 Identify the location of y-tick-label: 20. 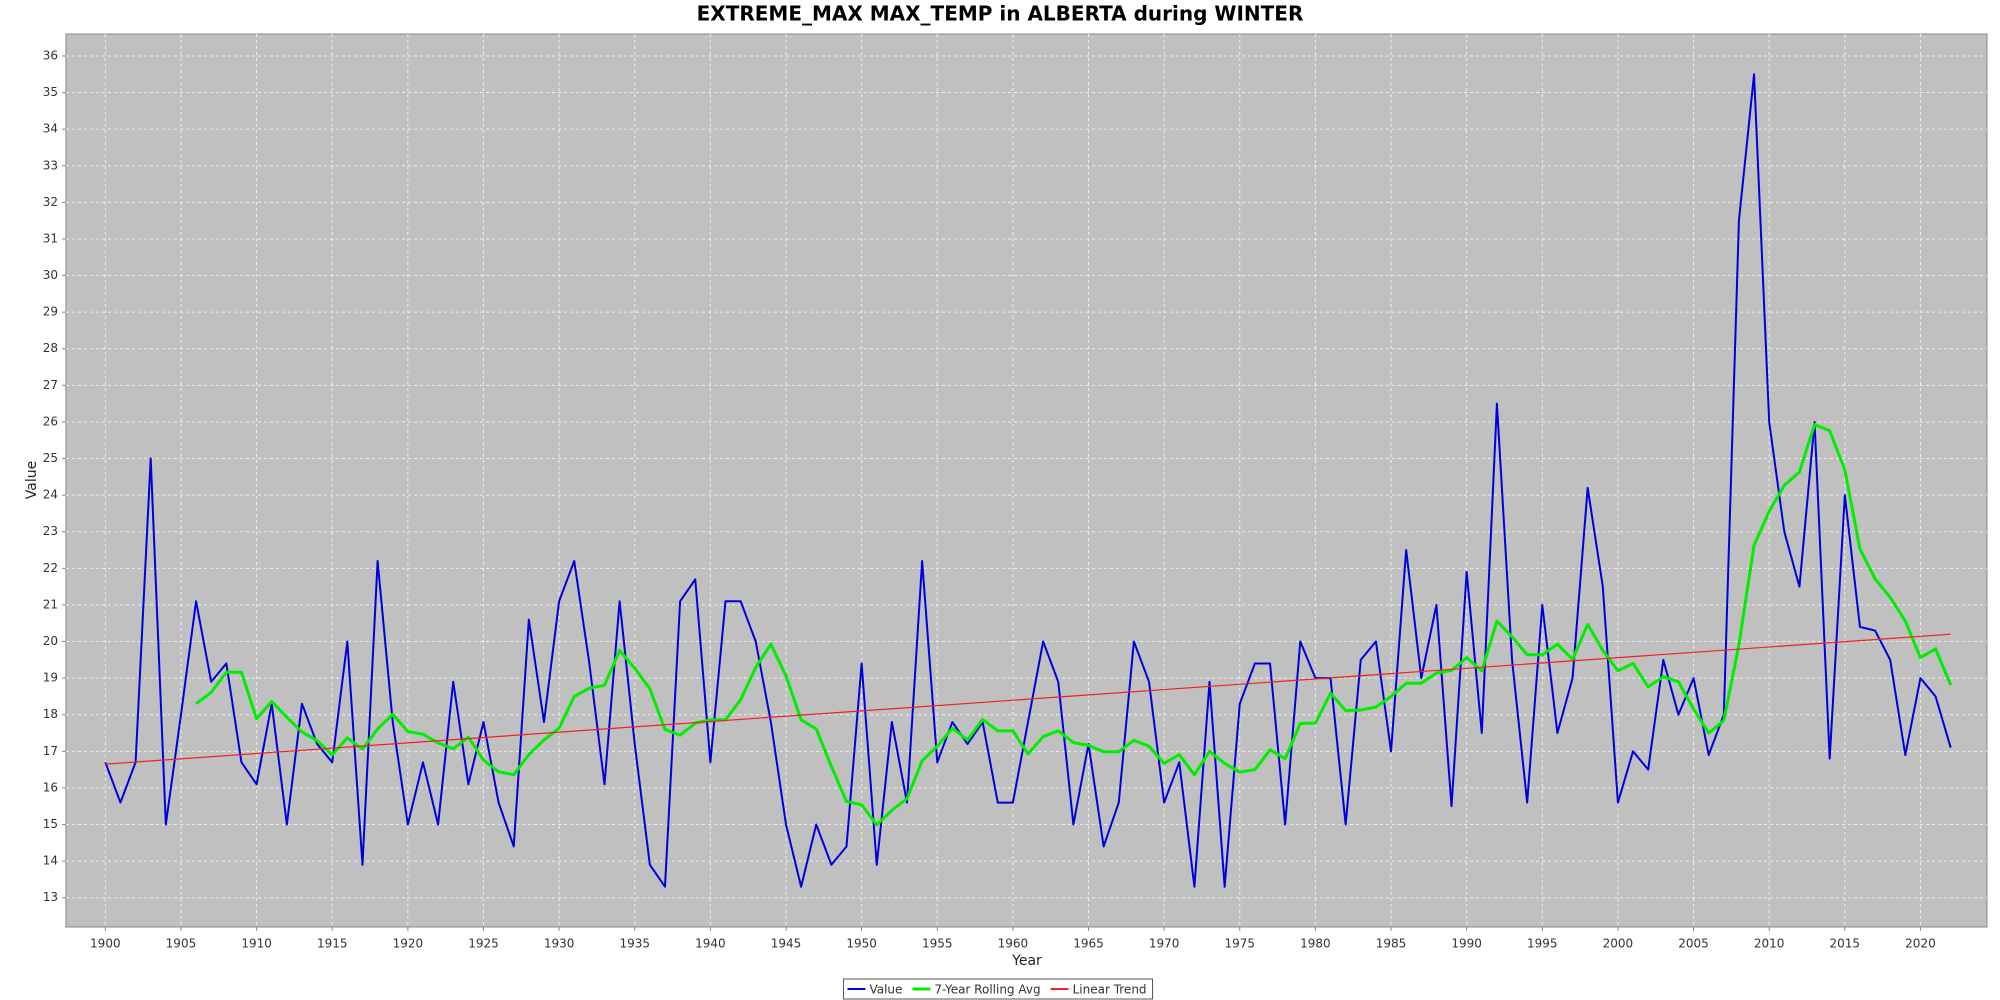
(50, 641).